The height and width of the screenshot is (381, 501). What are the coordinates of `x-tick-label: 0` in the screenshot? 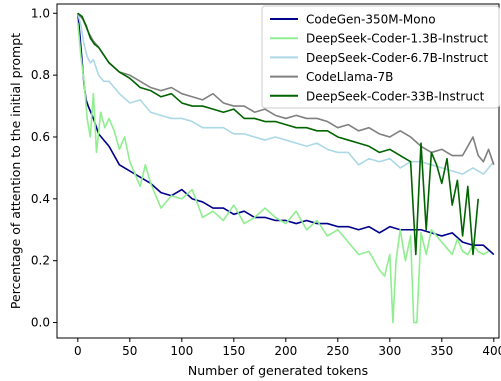 It's located at (78, 351).